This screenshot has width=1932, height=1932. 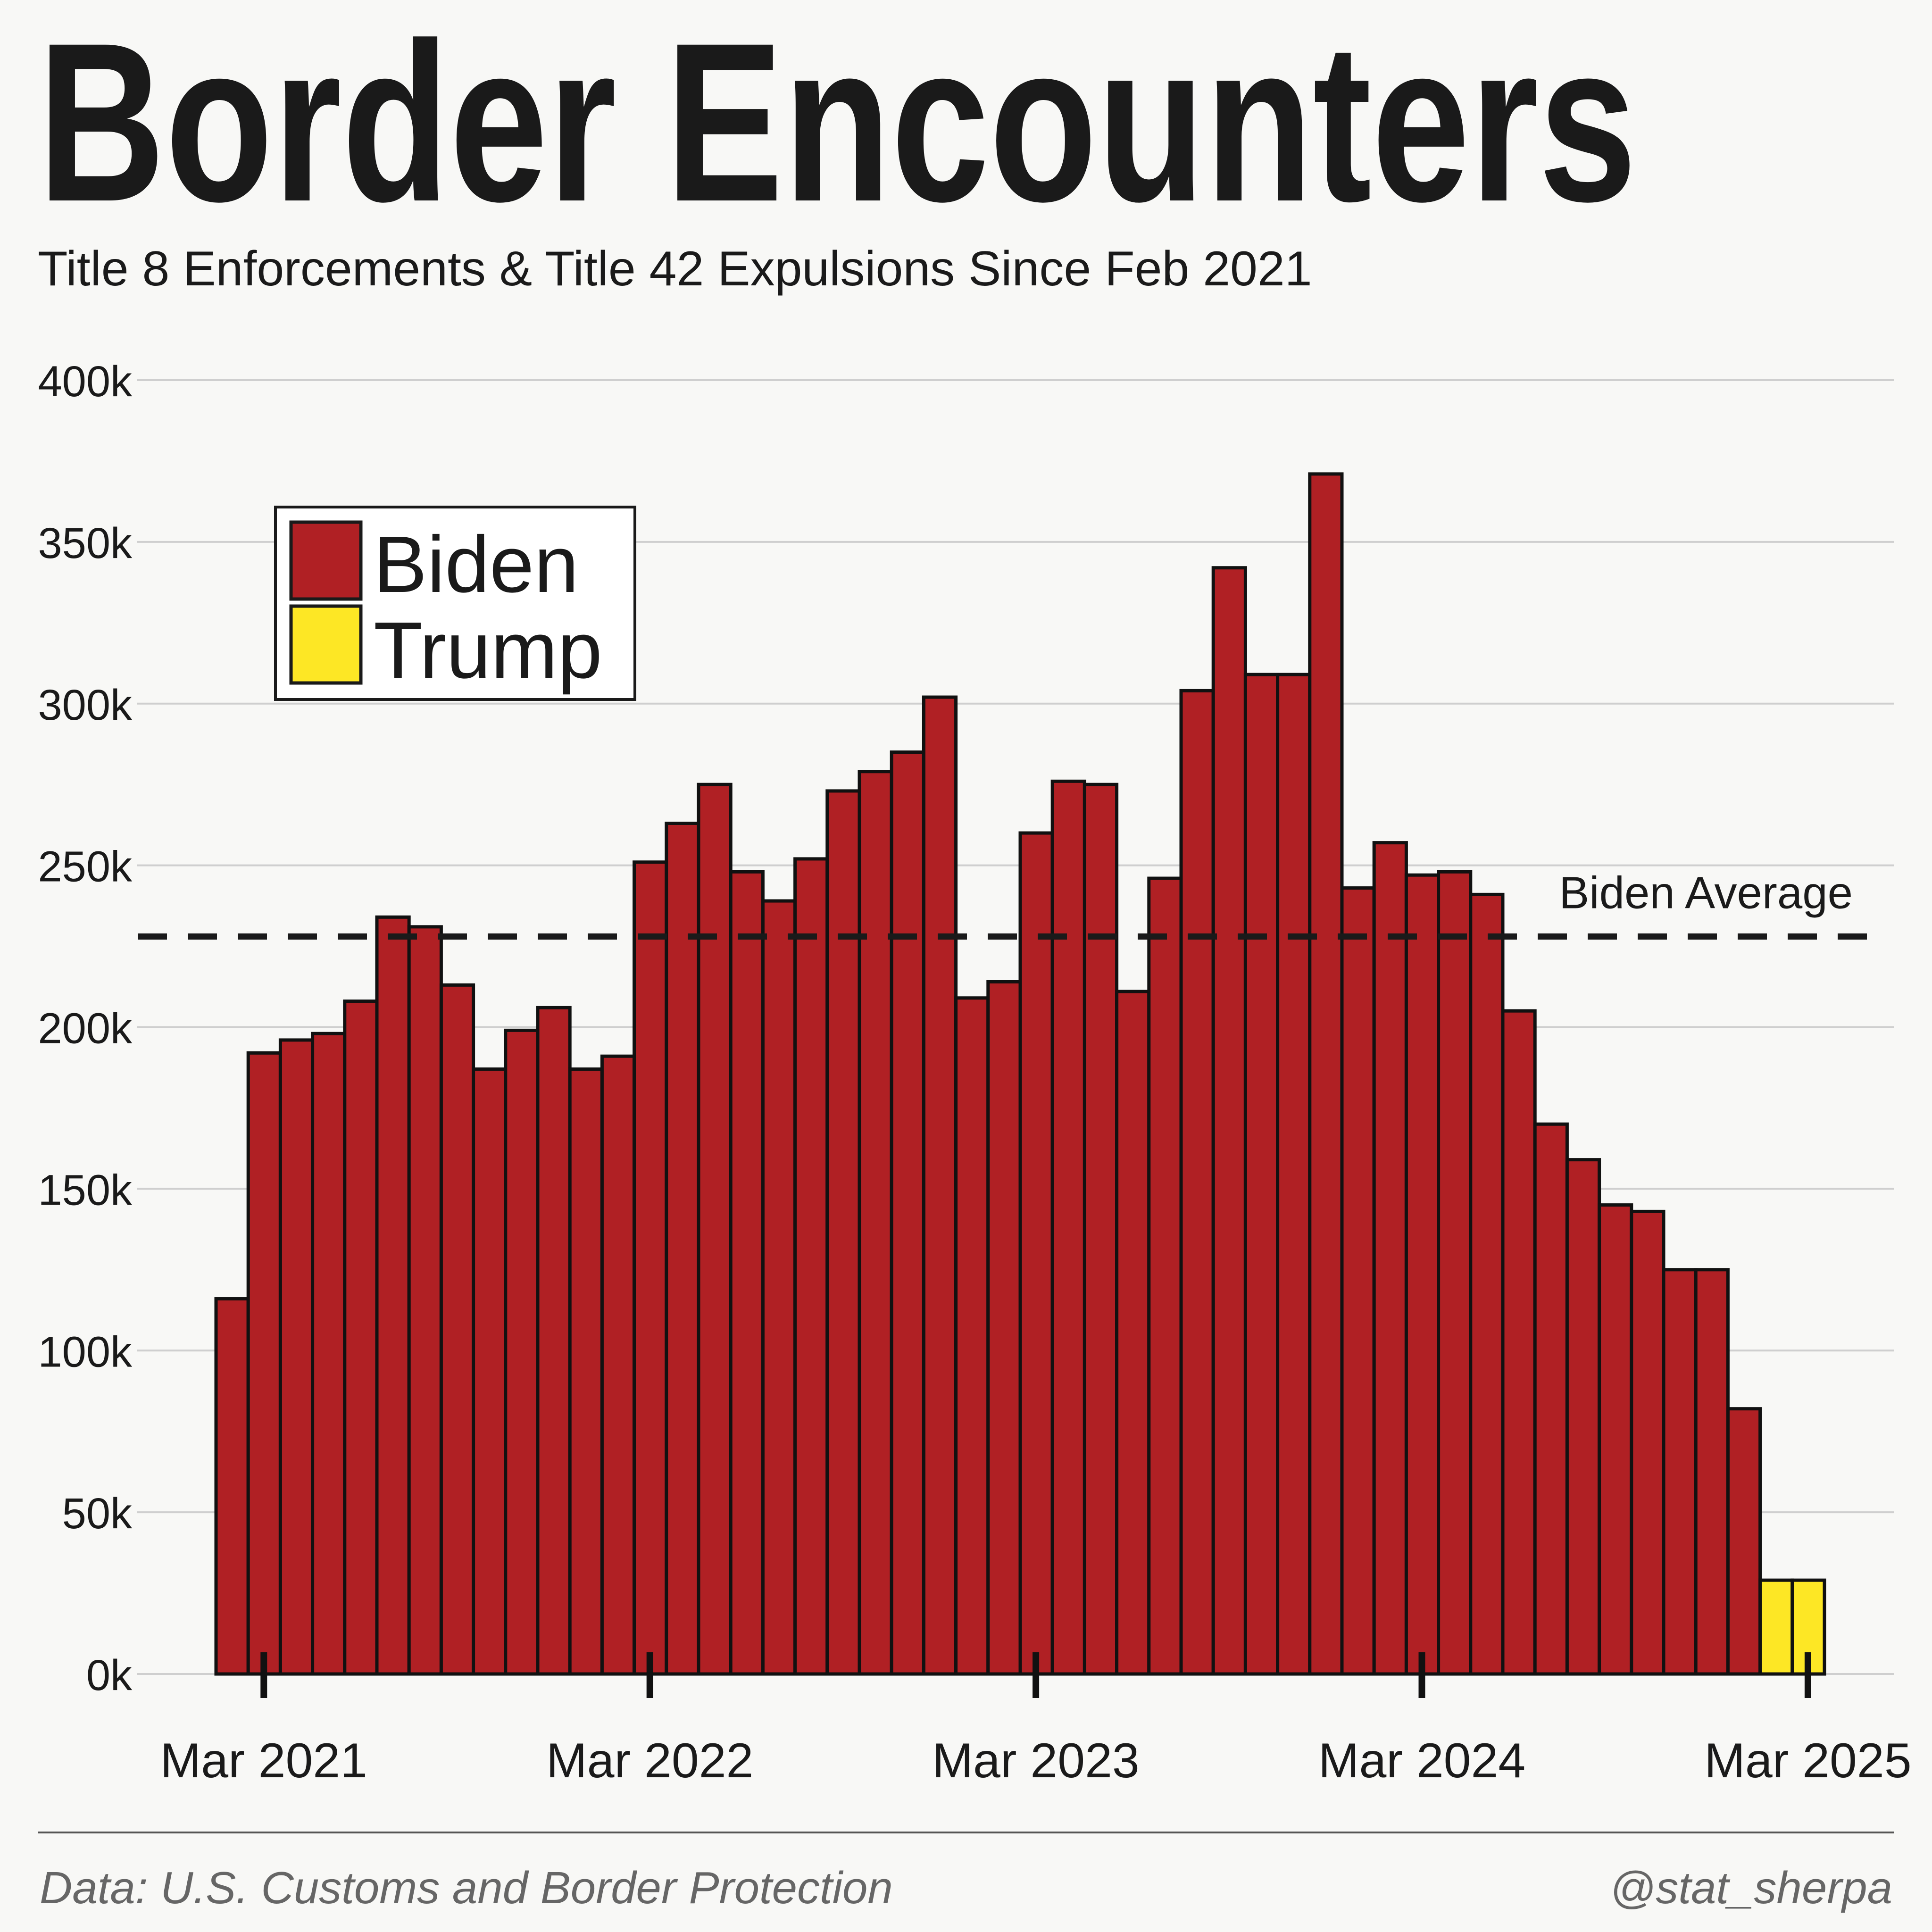 What do you see at coordinates (98, 1514) in the screenshot?
I see `y-tick-label: 50k` at bounding box center [98, 1514].